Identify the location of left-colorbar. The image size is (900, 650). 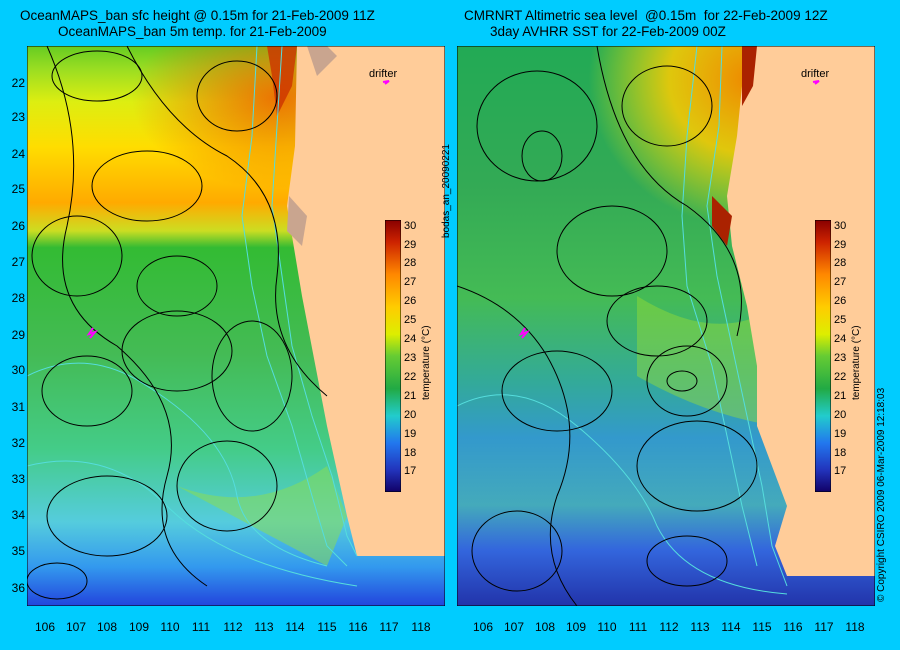
(393, 356).